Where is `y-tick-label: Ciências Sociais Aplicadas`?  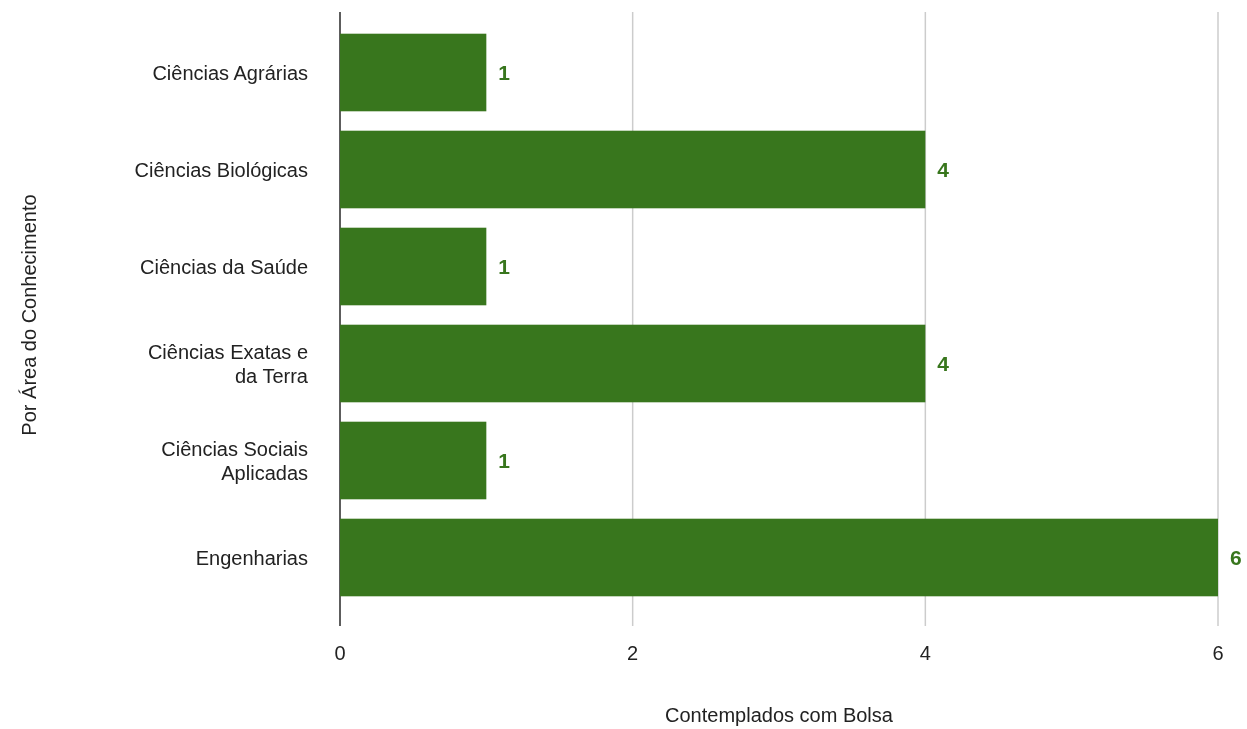 y-tick-label: Ciências Sociais Aplicadas is located at coordinates (234, 460).